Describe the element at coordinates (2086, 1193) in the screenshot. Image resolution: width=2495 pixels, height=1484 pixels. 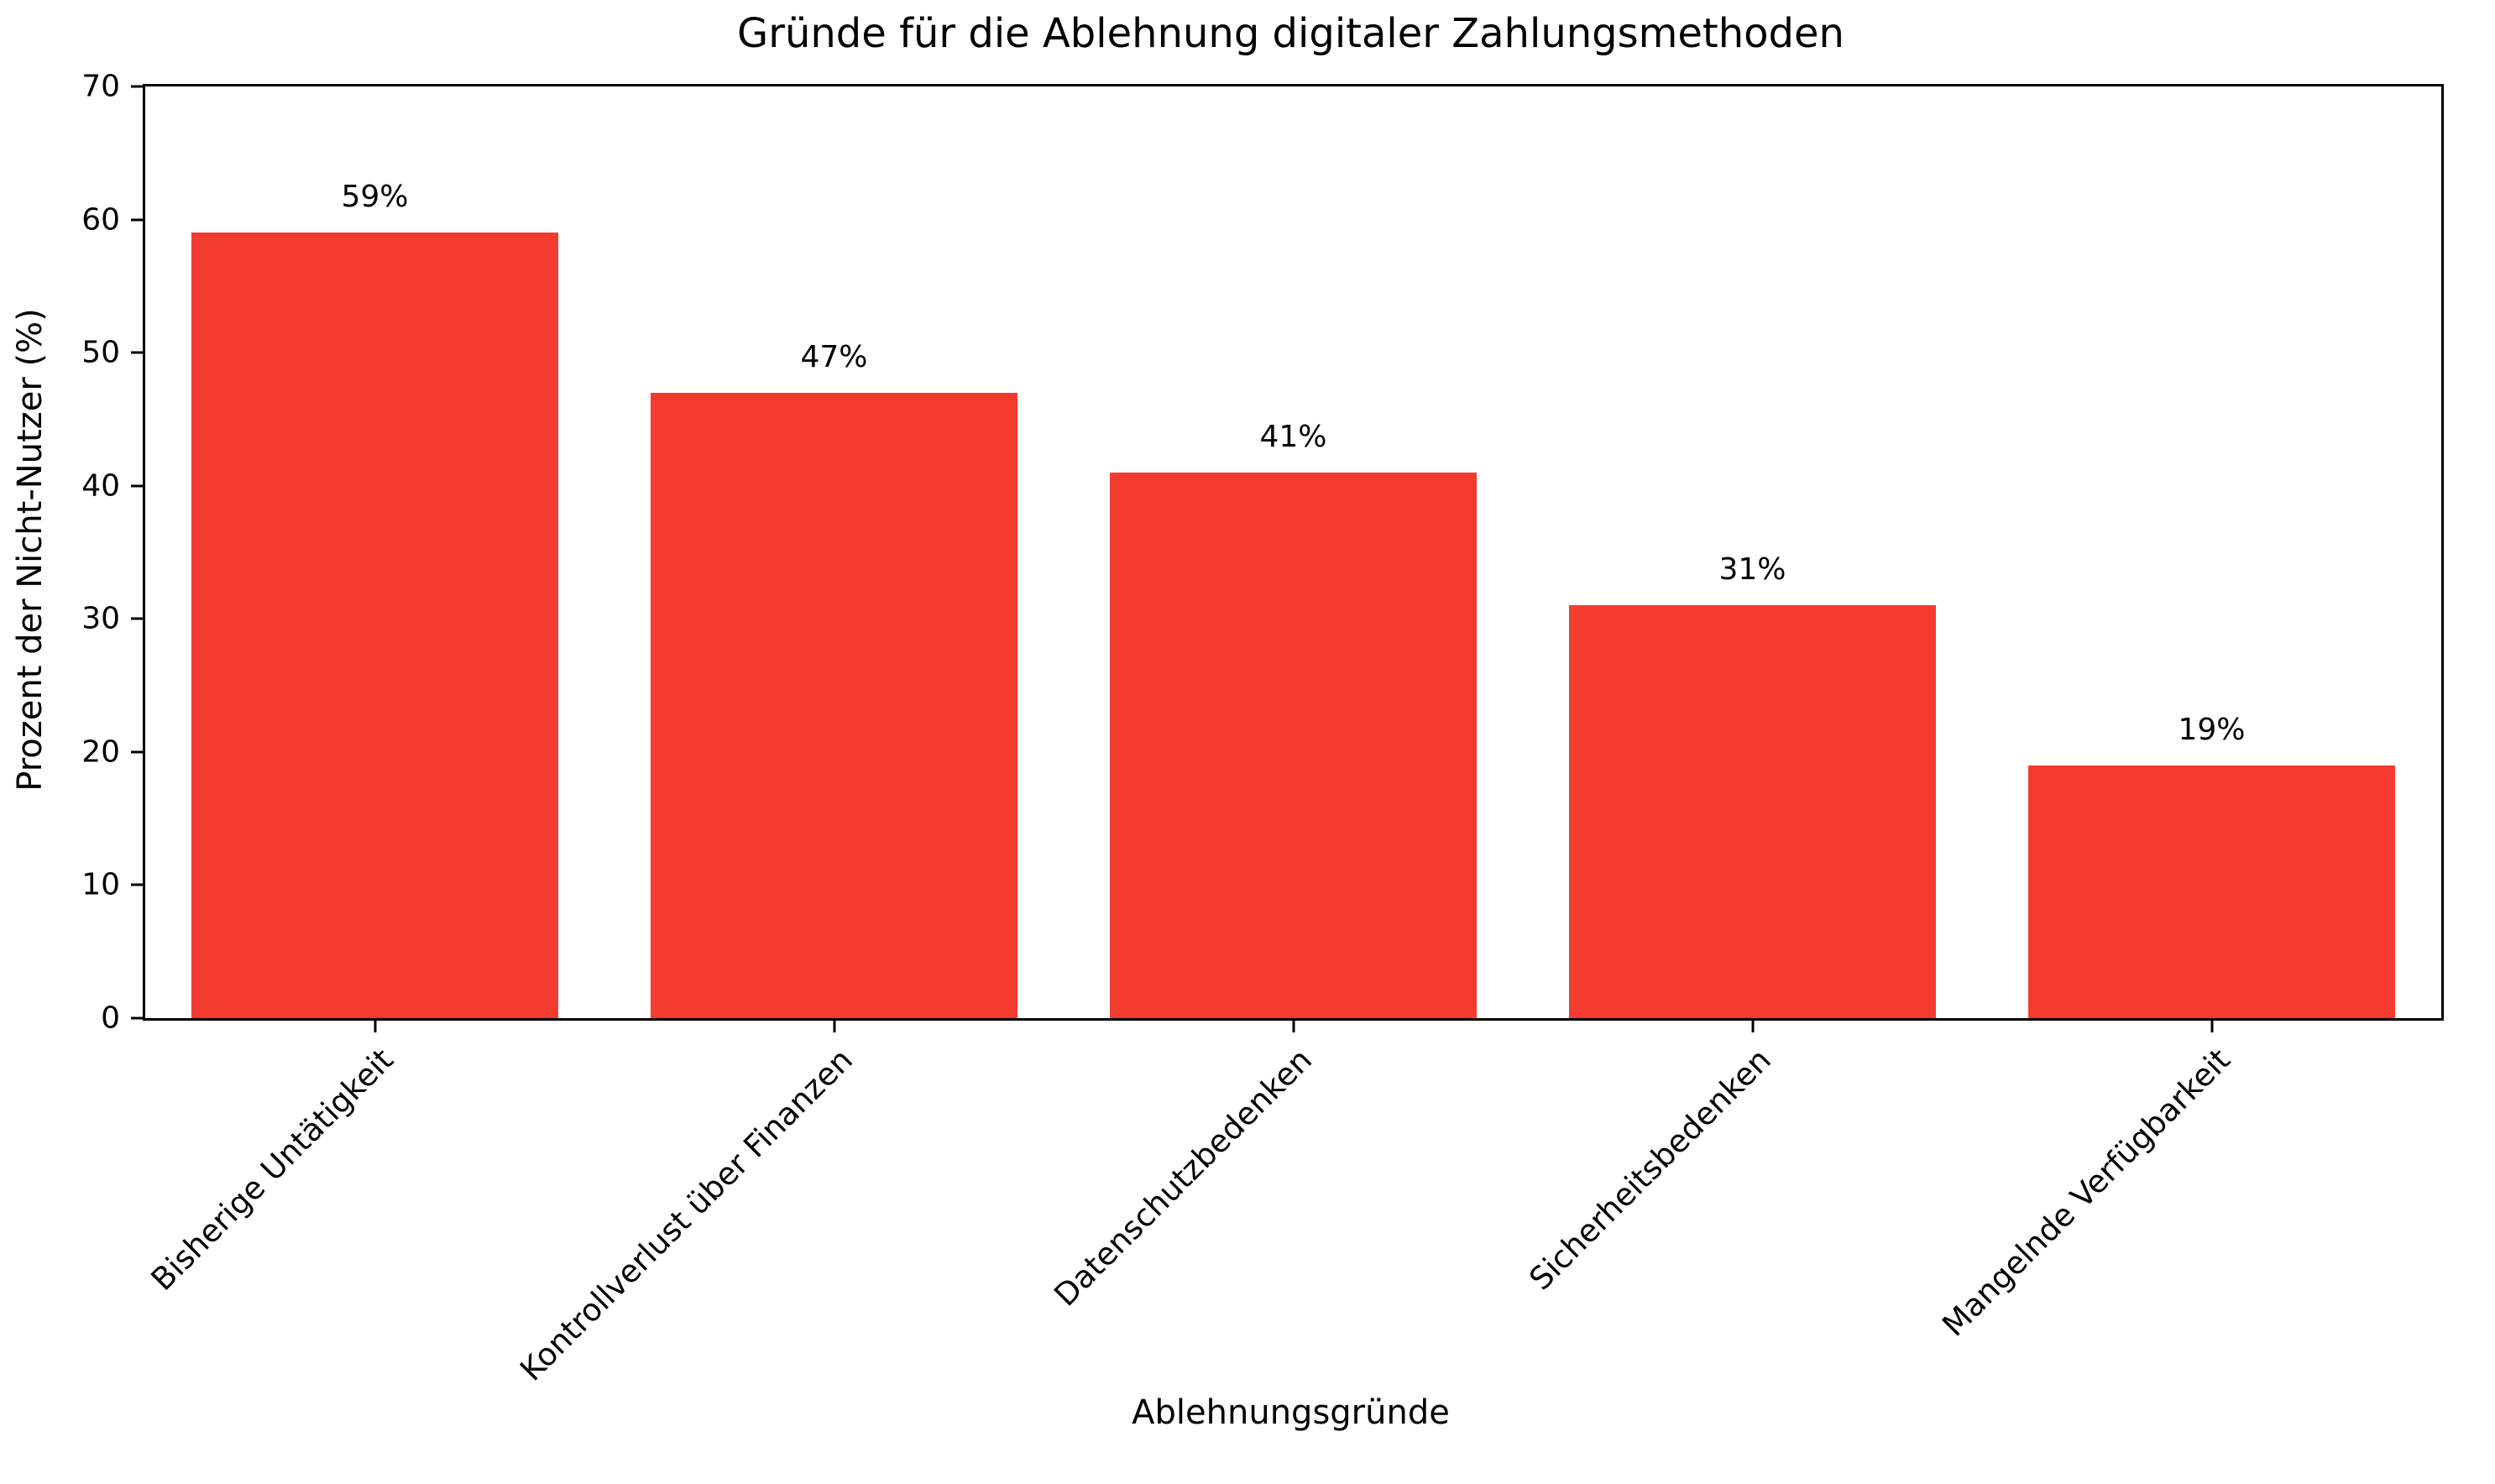
I see `x-category-label: Mangelnde Verfügbarkeit` at that location.